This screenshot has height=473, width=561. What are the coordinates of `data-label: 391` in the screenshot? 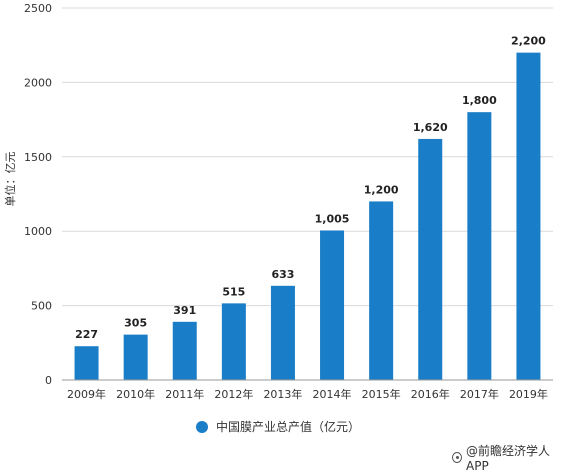 It's located at (184, 310).